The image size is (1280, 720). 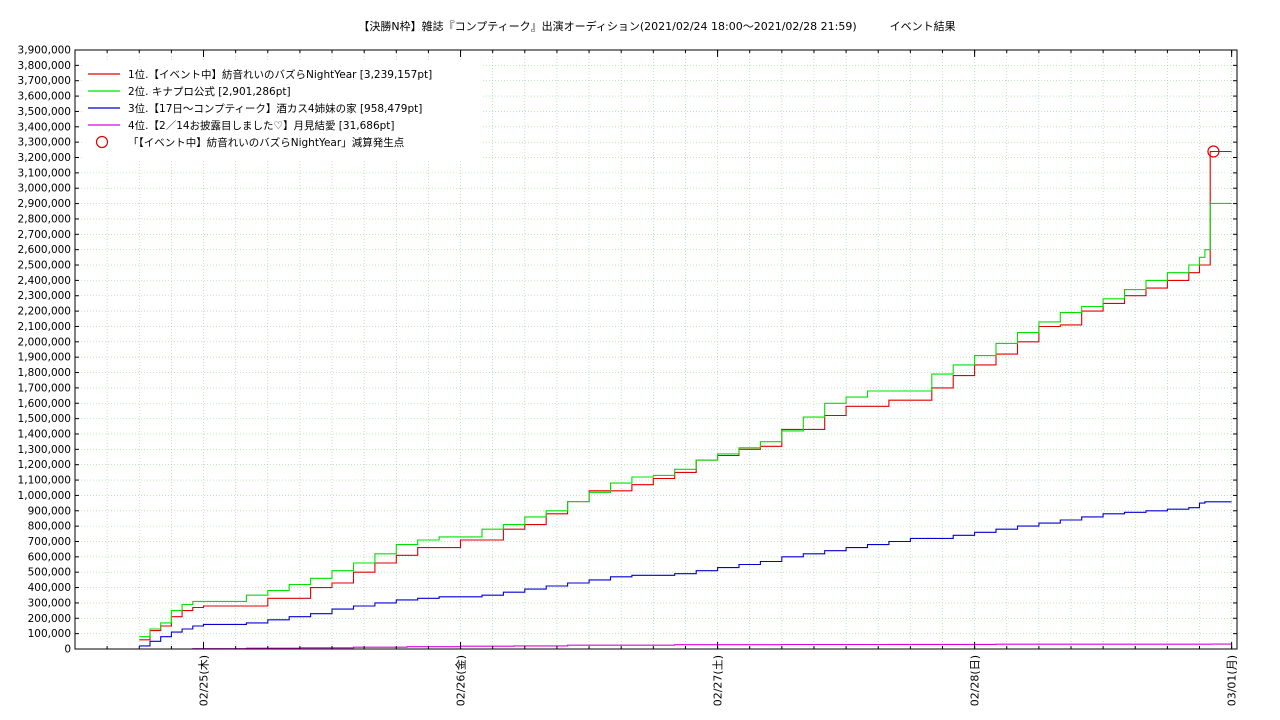 What do you see at coordinates (44, 281) in the screenshot?
I see `y-tick-label: 2,400,000` at bounding box center [44, 281].